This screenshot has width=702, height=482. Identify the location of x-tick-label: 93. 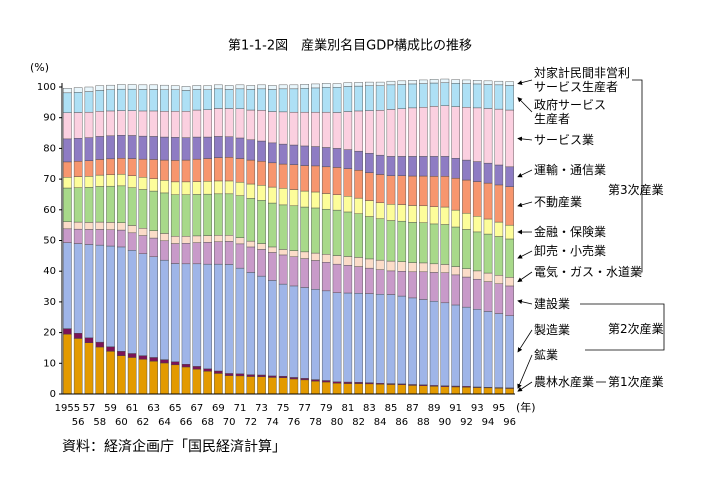
(477, 408).